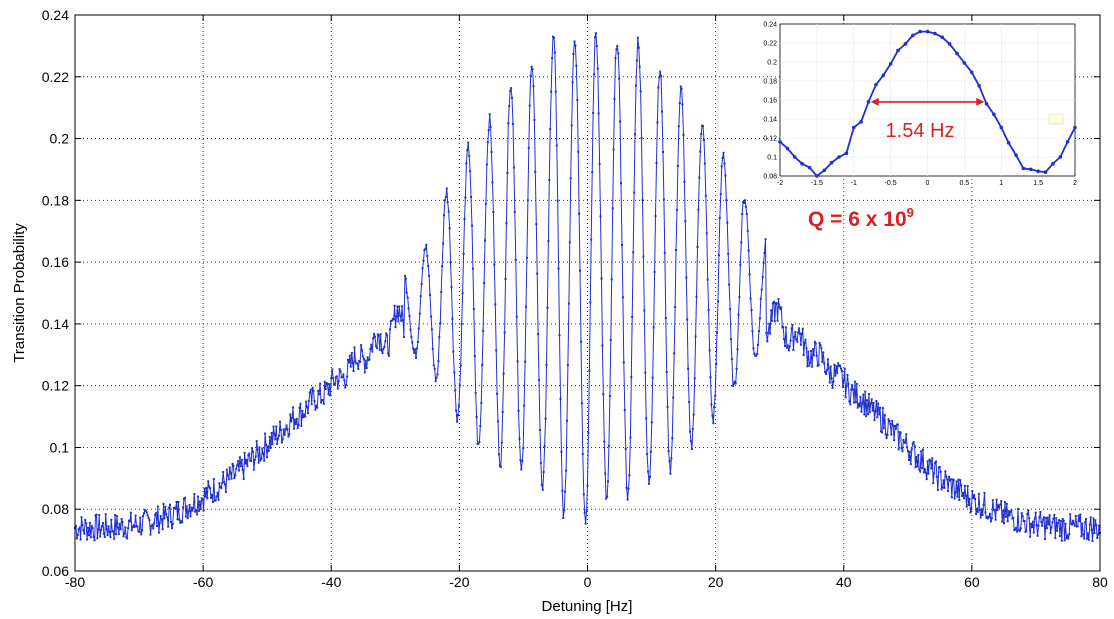  I want to click on inset-y-tick-label: 0.2, so click(772, 63).